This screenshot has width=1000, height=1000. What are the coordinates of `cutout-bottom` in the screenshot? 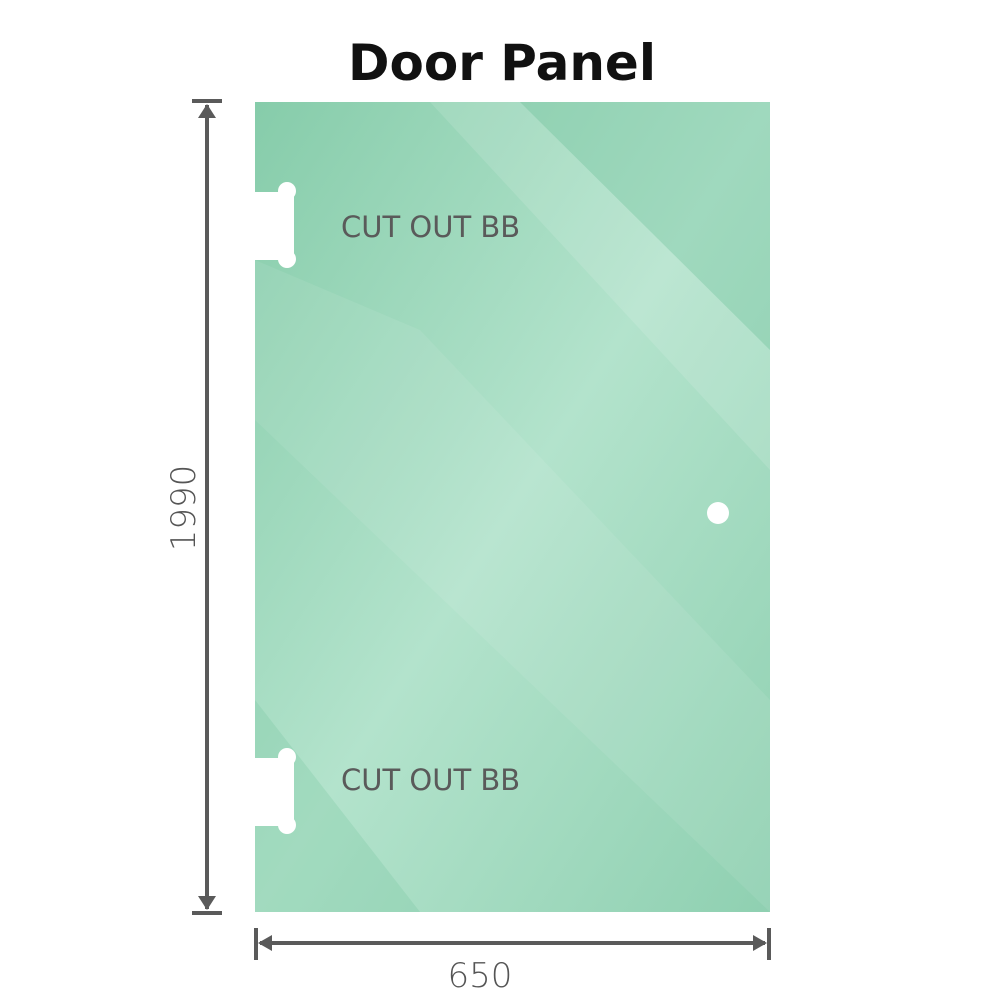 It's located at (273, 791).